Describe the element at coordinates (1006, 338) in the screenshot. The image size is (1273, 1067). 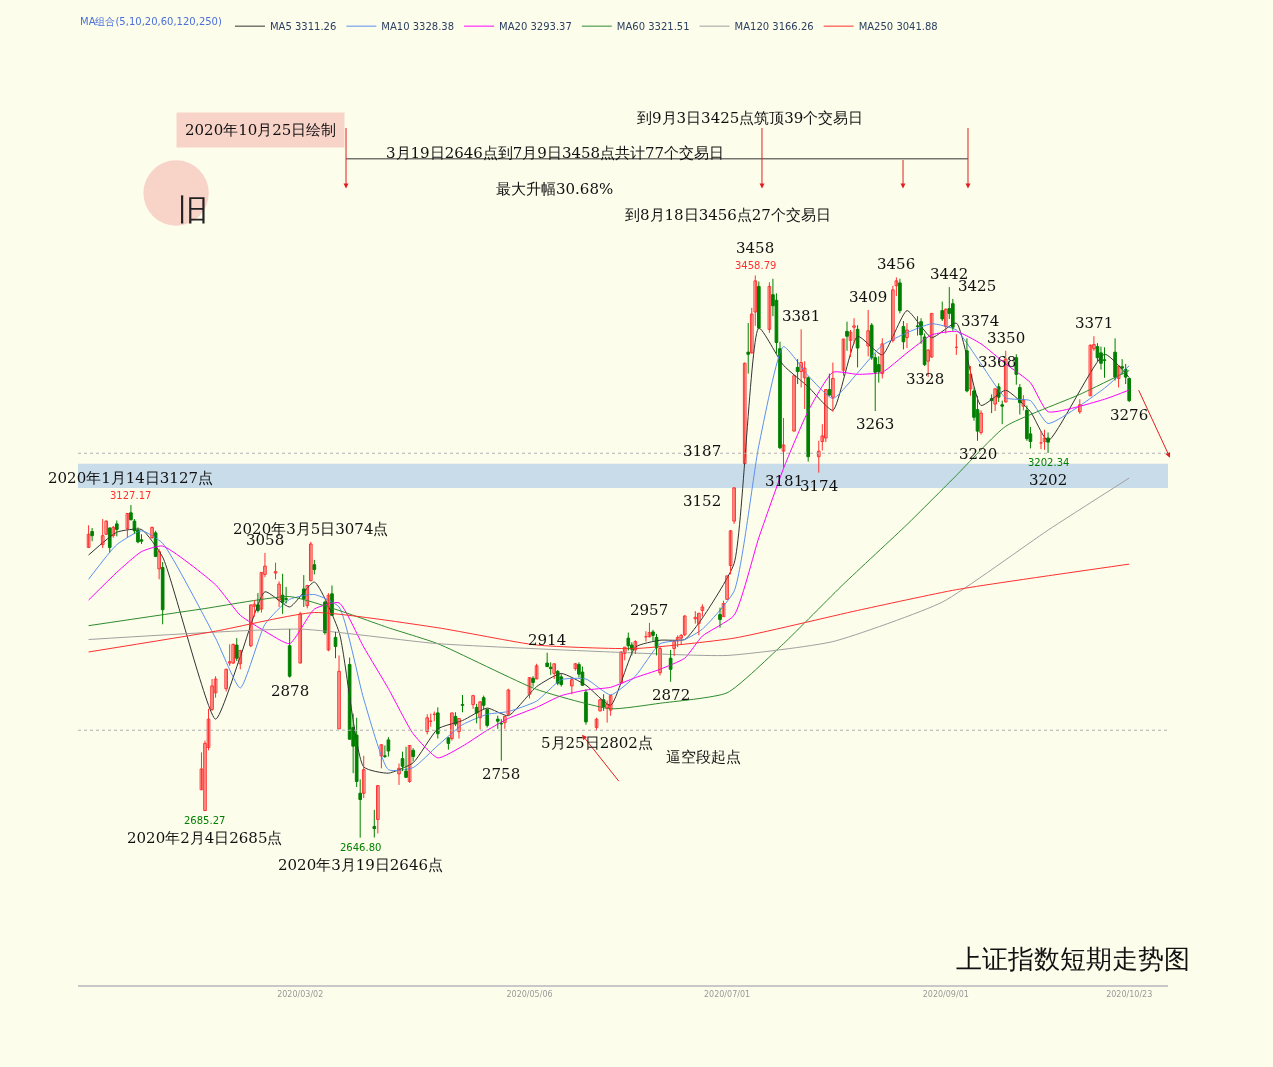
I see `annotation: 3350` at that location.